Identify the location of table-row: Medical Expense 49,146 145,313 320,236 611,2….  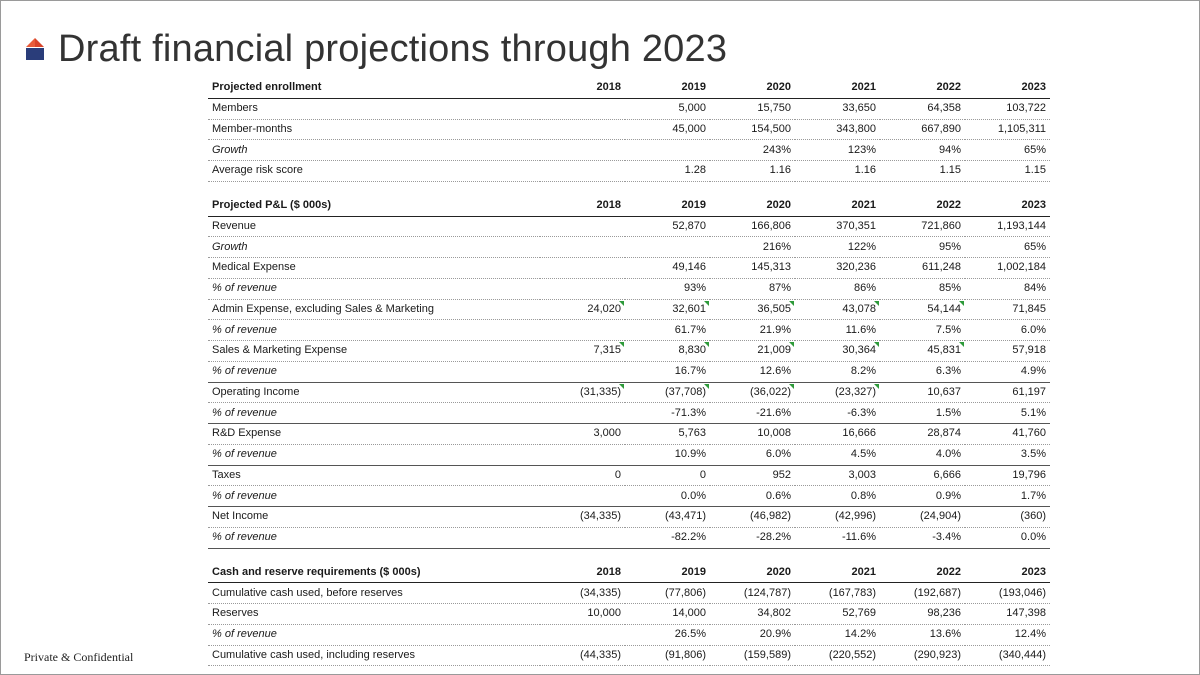
(629, 268).